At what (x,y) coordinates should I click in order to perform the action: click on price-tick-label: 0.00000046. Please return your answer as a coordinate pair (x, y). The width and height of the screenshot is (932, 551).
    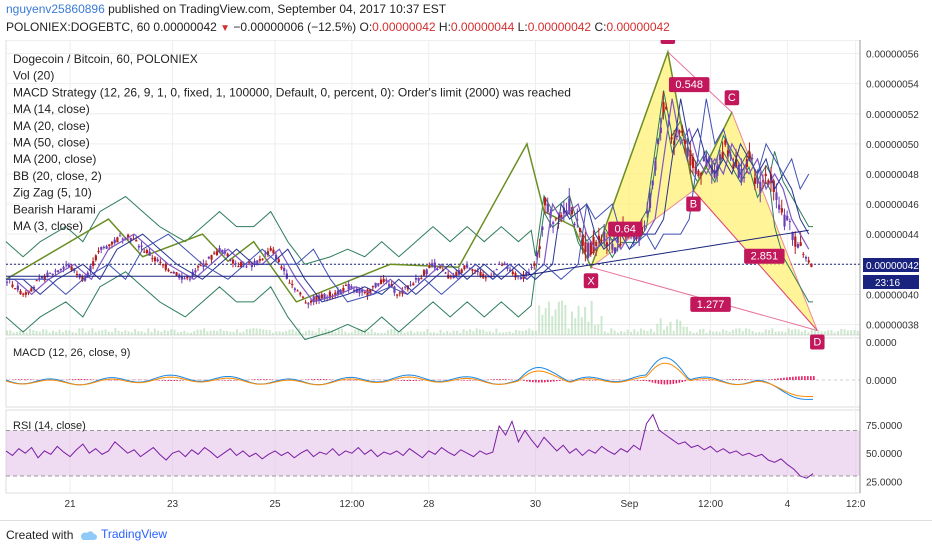
    Looking at the image, I should click on (892, 205).